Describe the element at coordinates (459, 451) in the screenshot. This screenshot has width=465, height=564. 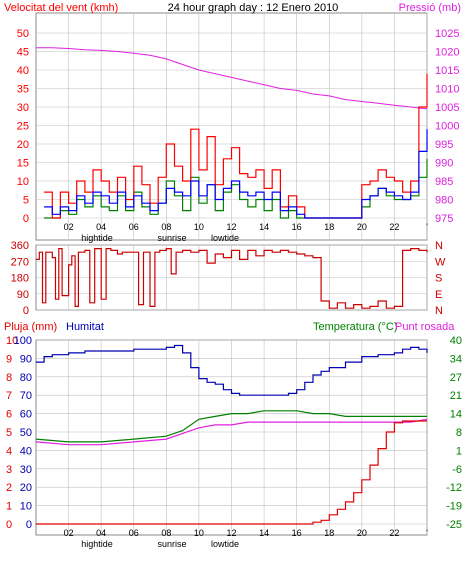
I see `temperature-ytick-label: 1` at that location.